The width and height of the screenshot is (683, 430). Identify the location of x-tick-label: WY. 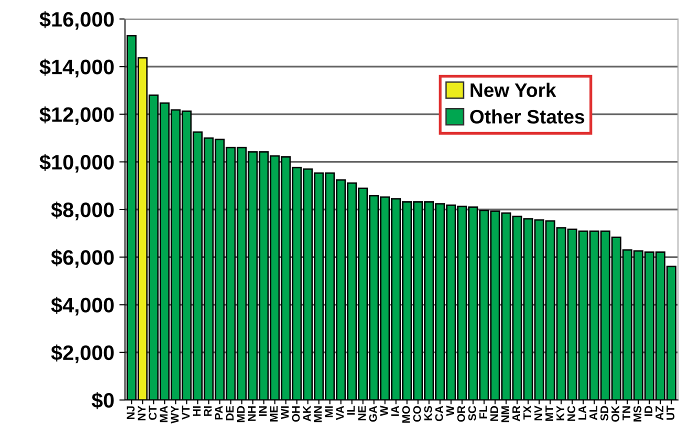
(174, 415).